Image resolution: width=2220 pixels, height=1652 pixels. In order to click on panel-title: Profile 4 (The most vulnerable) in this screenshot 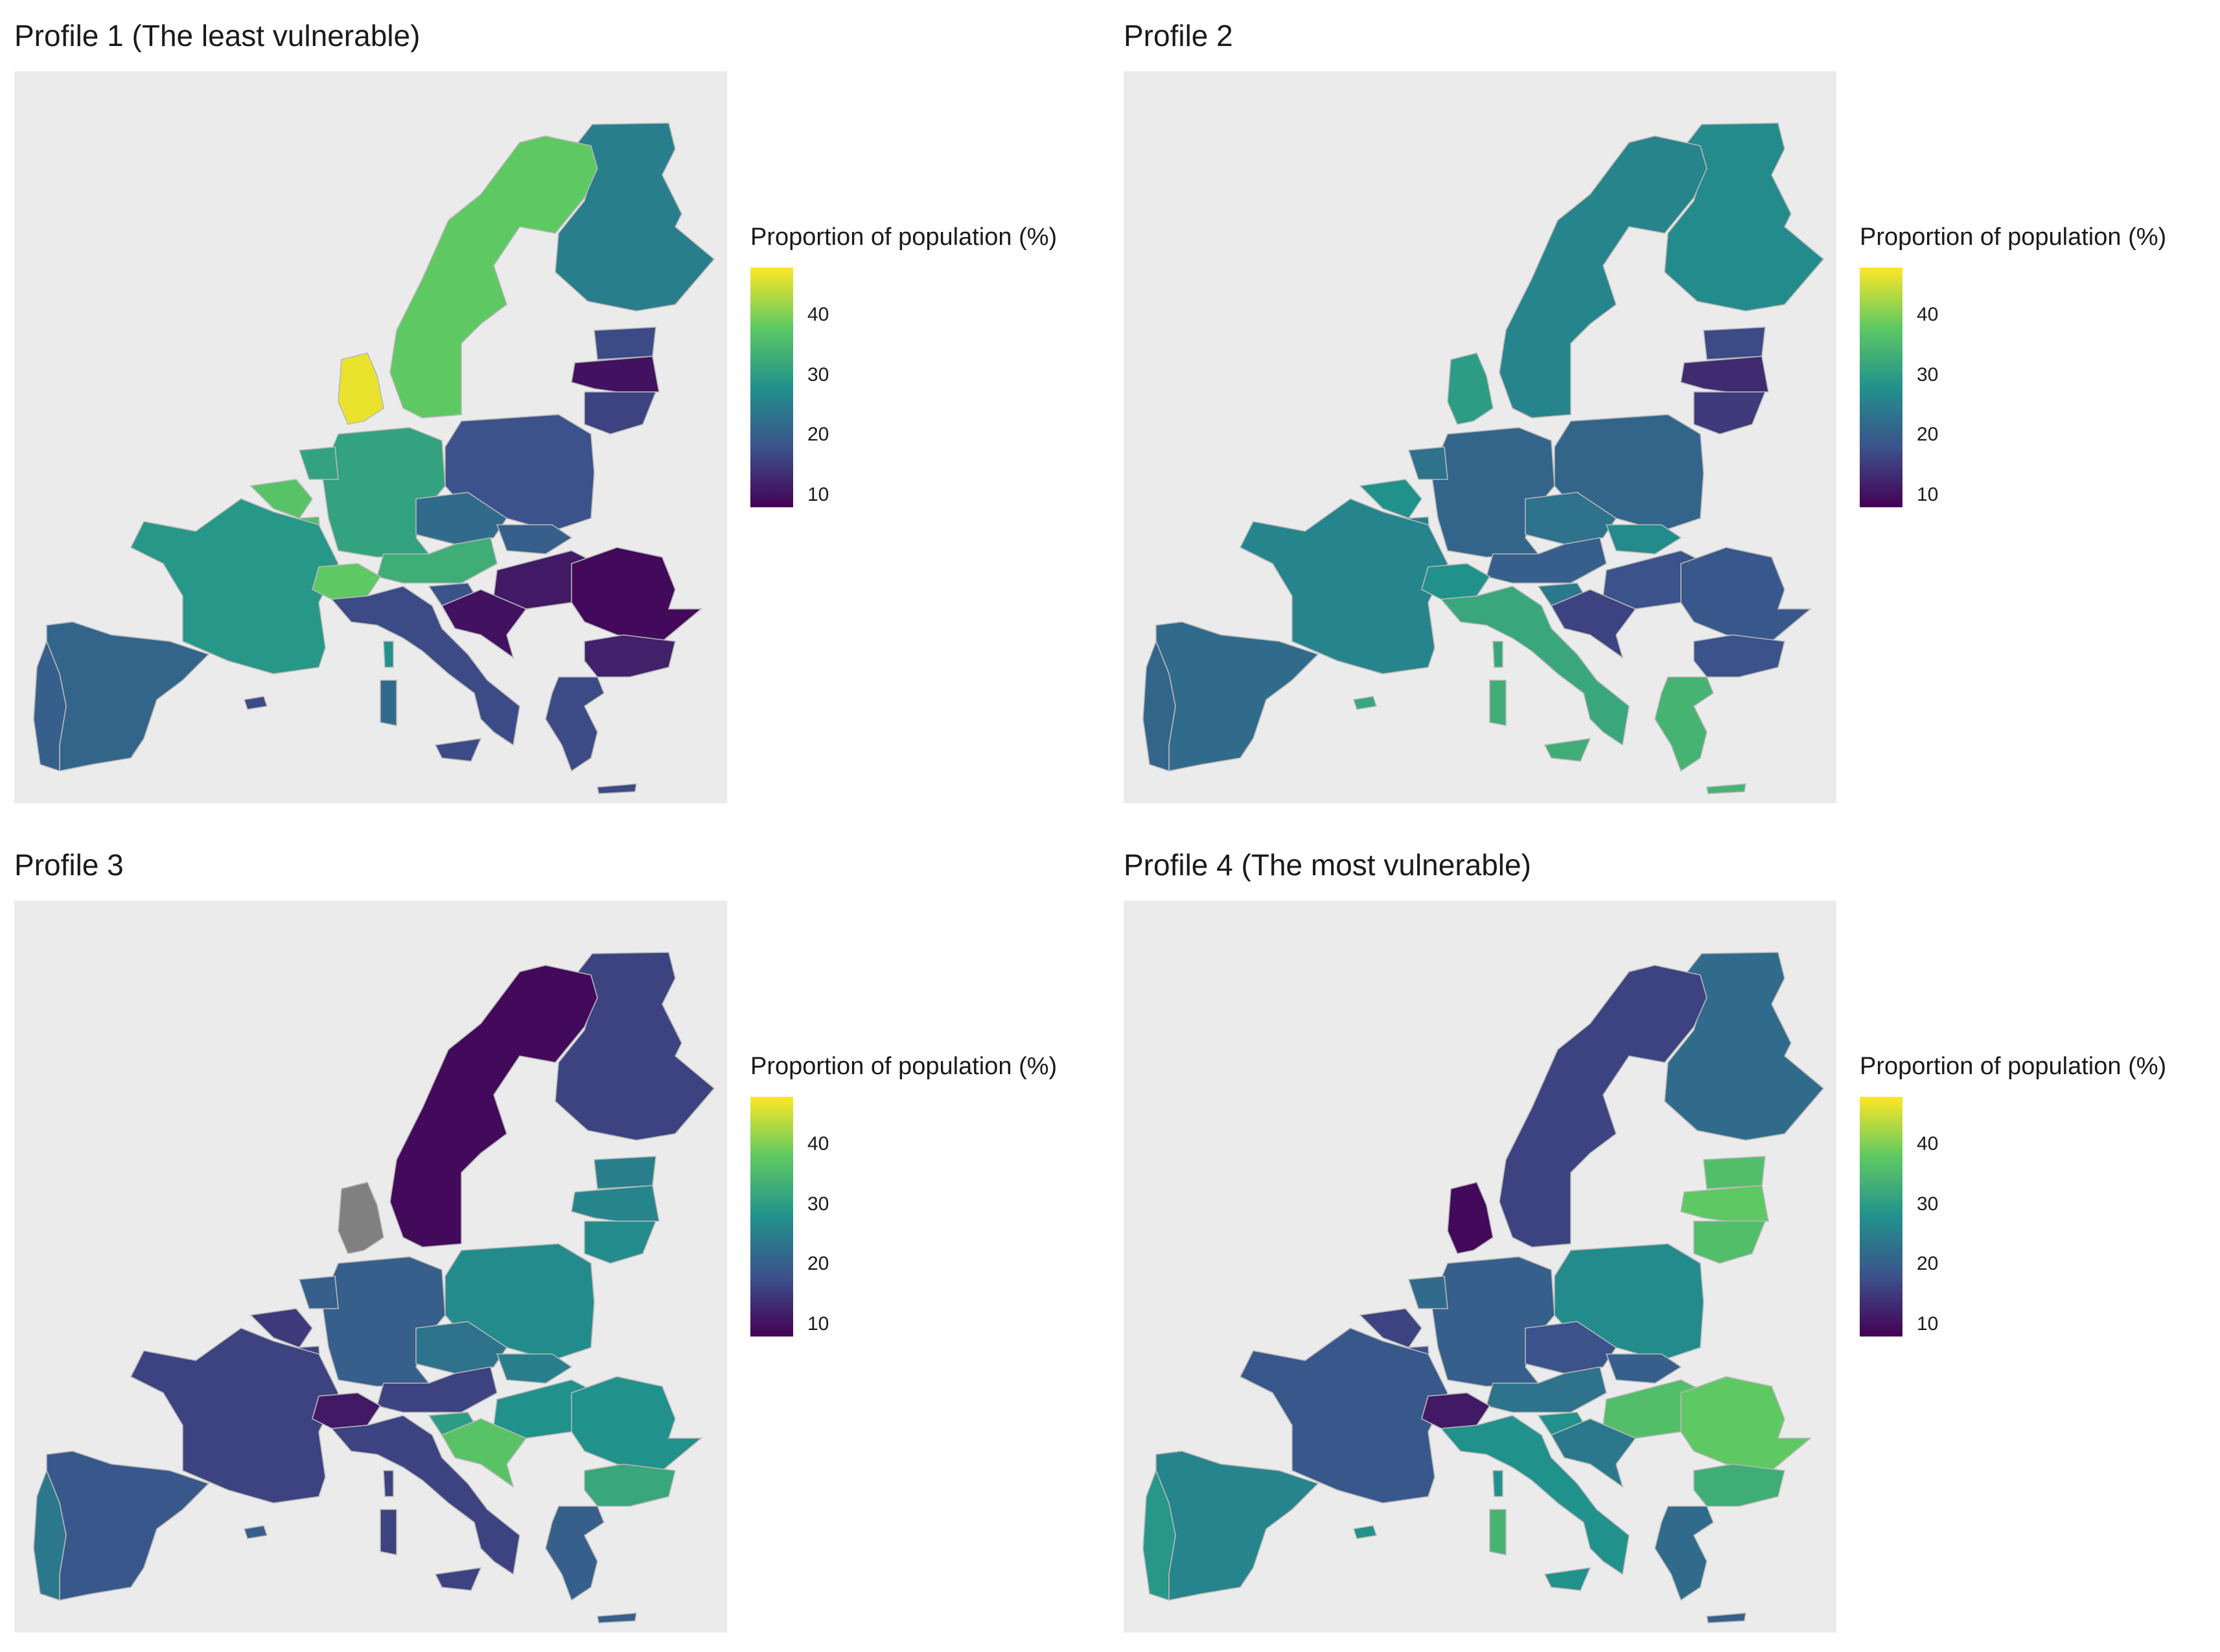, I will do `click(1327, 865)`.